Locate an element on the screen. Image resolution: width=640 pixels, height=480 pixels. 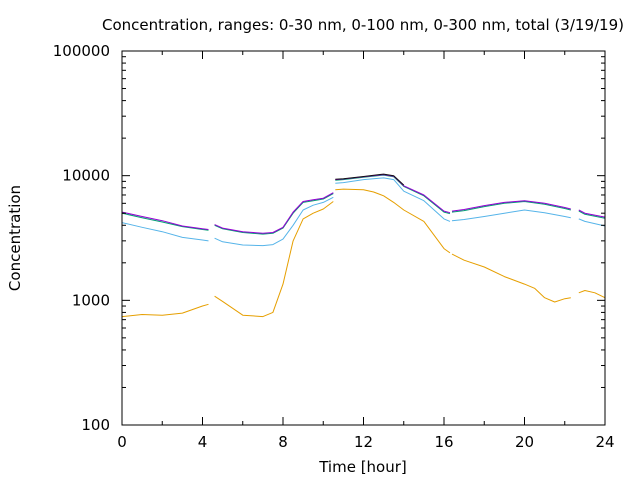
y-tick-label: 10000 is located at coordinates (86, 176).